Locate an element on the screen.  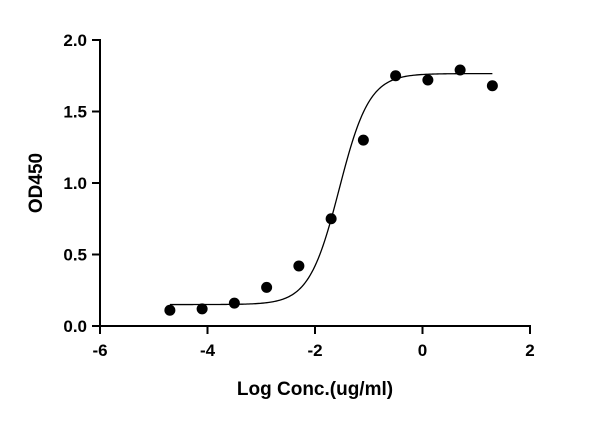
x-tick-label: -2 is located at coordinates (314, 350).